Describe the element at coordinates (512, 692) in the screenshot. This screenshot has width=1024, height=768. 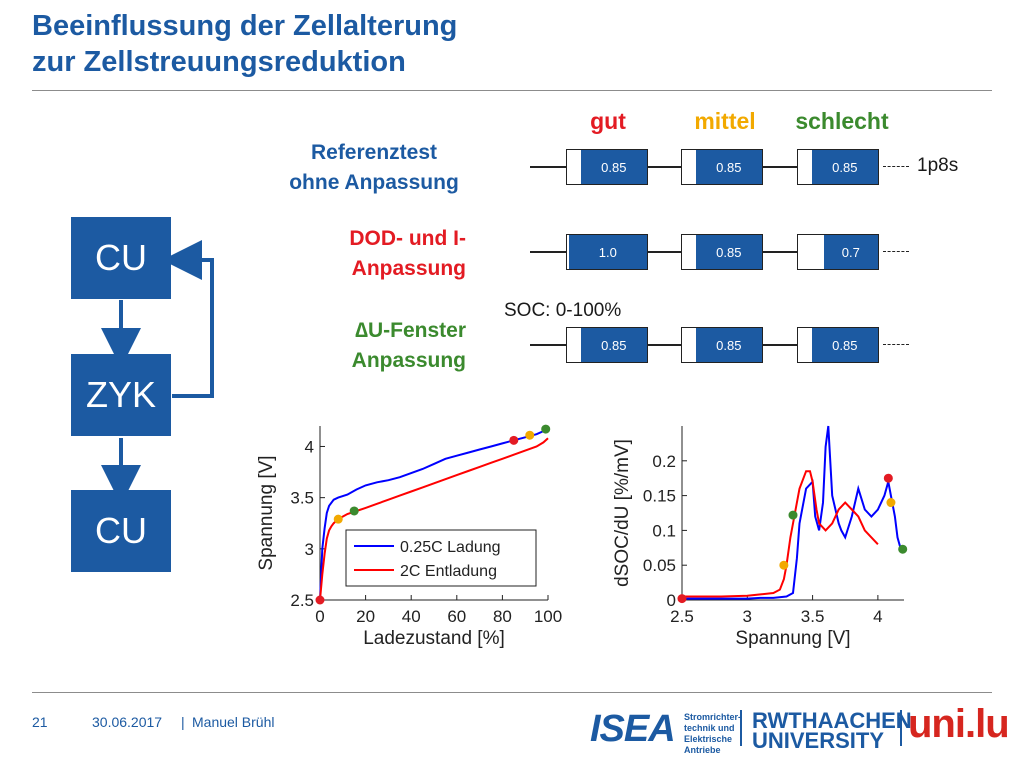
I see `footer-divider` at that location.